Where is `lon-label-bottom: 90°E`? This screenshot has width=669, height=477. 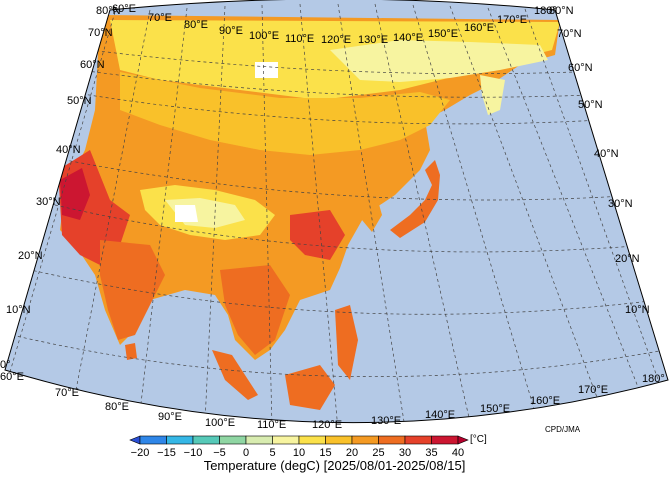
lon-label-bottom: 90°E is located at coordinates (170, 417).